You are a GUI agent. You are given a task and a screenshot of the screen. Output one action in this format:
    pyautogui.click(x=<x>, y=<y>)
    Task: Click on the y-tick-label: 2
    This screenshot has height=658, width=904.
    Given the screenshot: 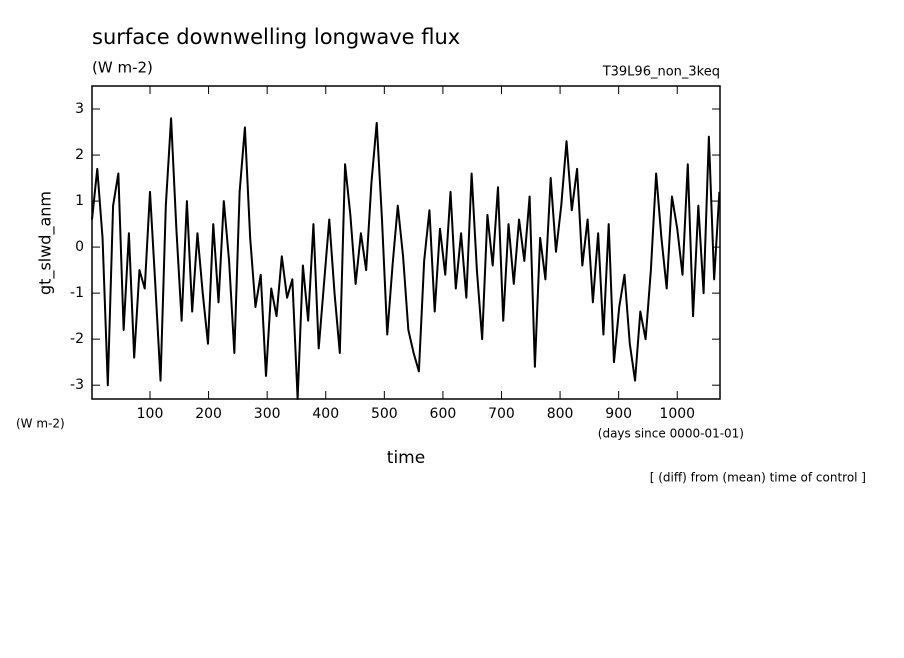 What is the action you would take?
    pyautogui.click(x=79, y=155)
    